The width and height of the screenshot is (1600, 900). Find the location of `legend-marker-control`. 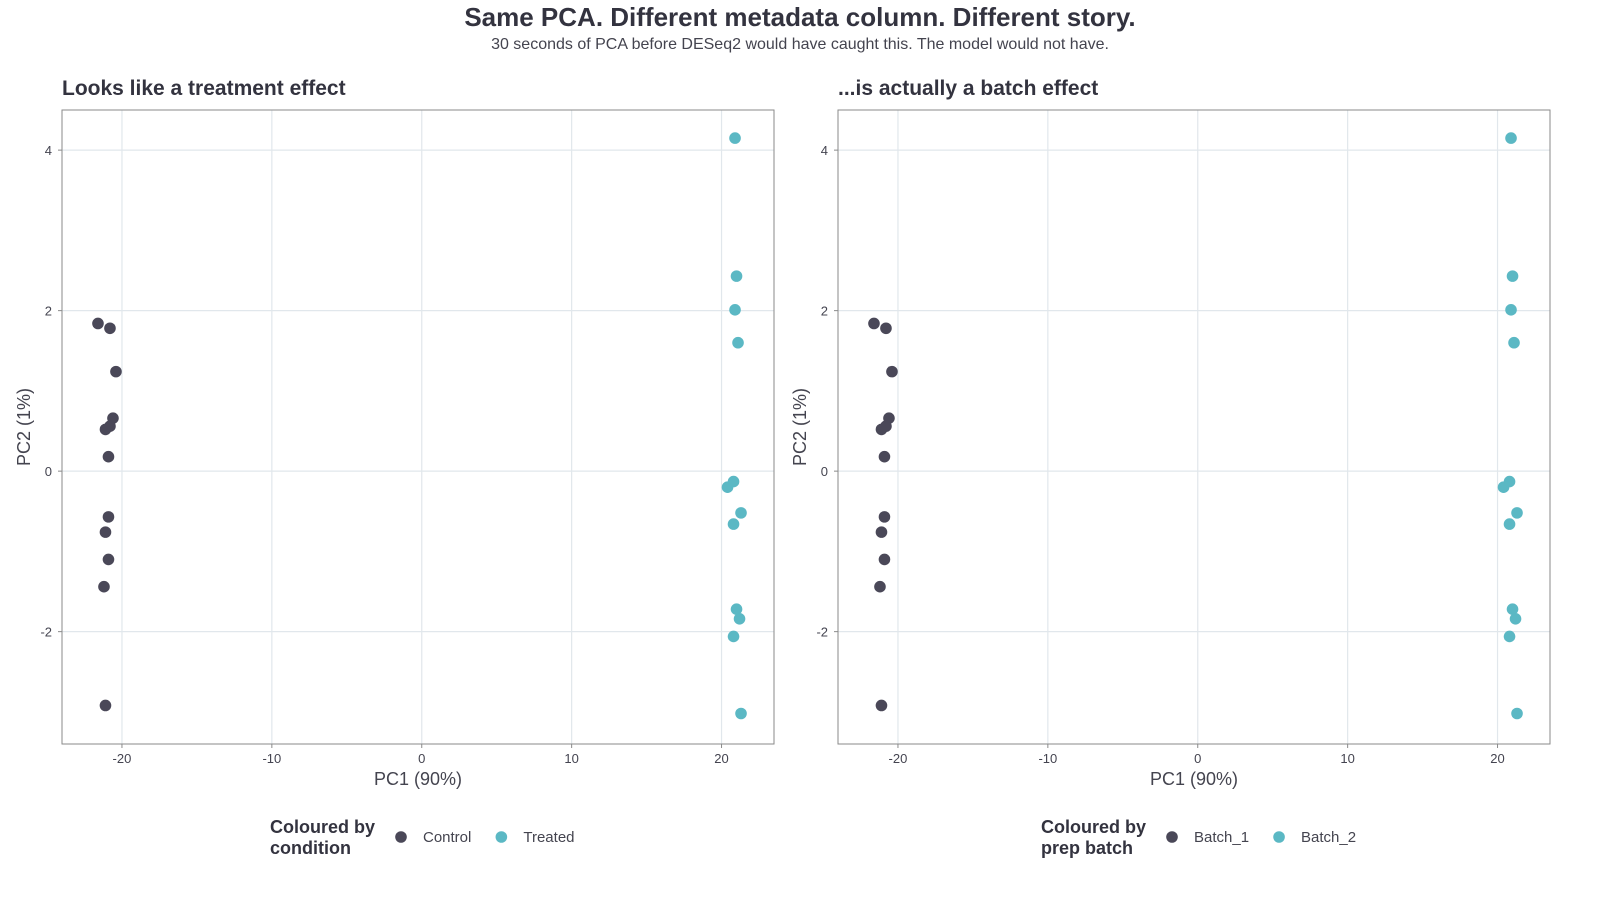

legend-marker-control is located at coordinates (401, 837).